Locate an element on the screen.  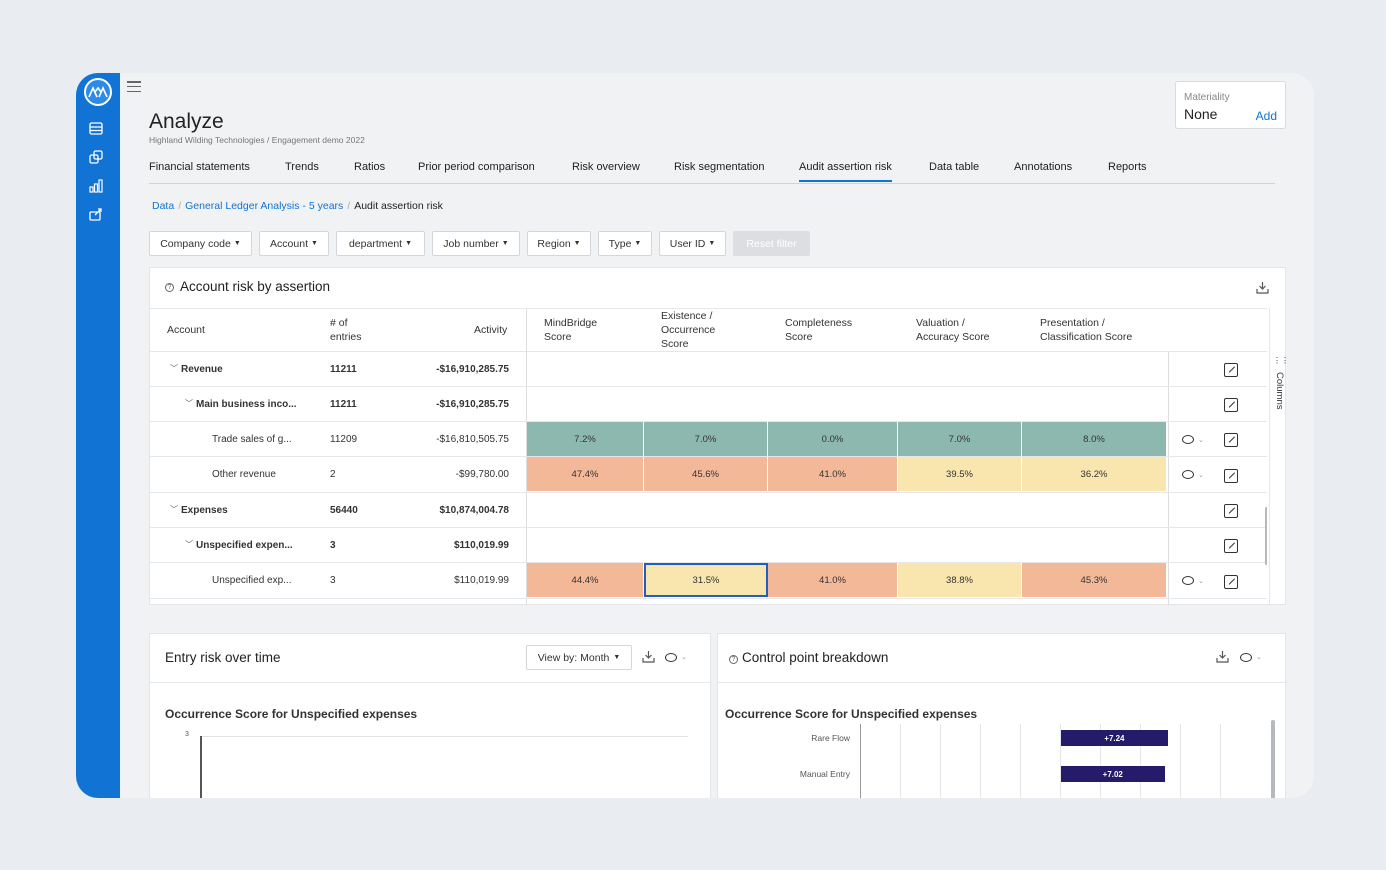
filter-department: department ▼ is located at coordinates (380, 243).